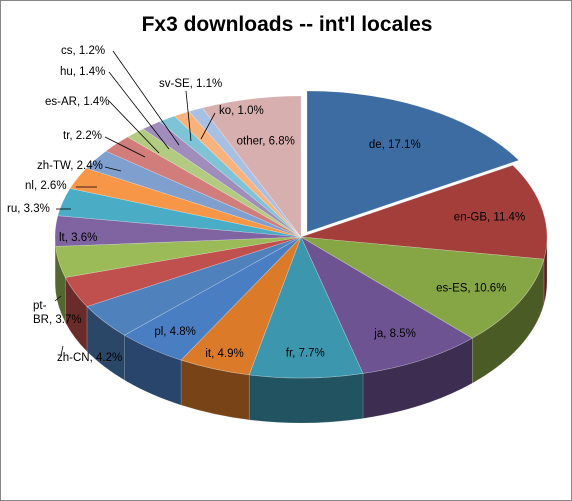  I want to click on slice-label-es-AR: es-AR, 1.4%, so click(77, 102).